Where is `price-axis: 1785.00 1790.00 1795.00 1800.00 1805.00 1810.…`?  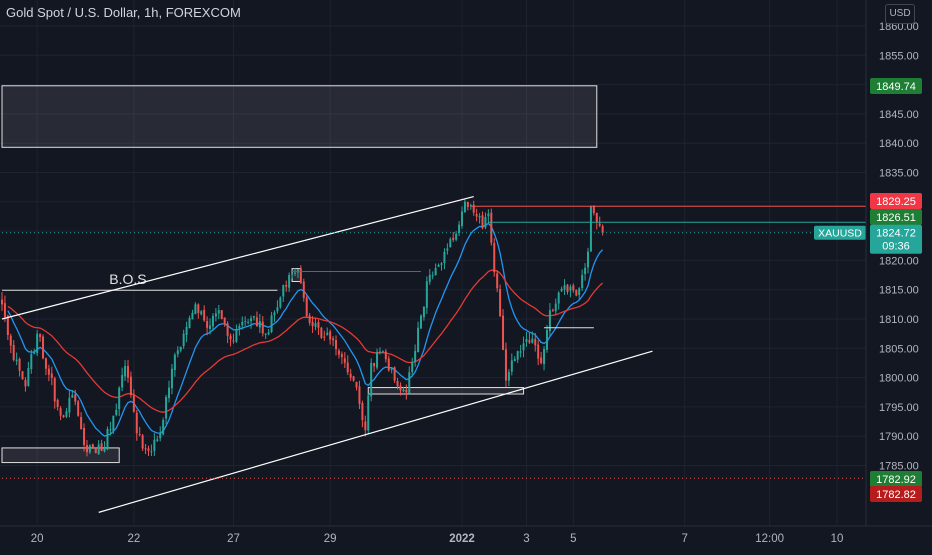 price-axis: 1785.00 1790.00 1795.00 1800.00 1805.00 1810.… is located at coordinates (898, 275).